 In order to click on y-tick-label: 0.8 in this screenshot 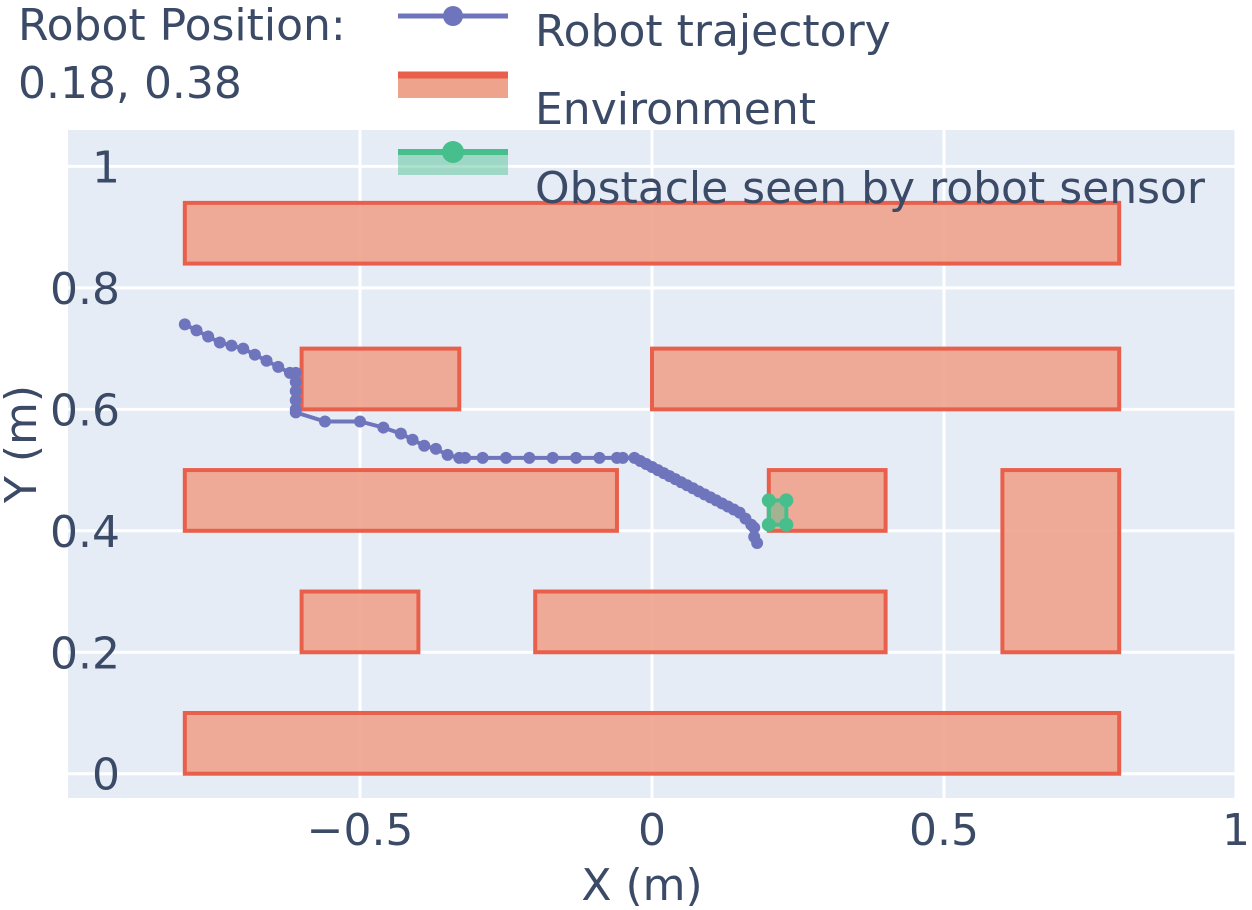, I will do `click(85, 289)`.